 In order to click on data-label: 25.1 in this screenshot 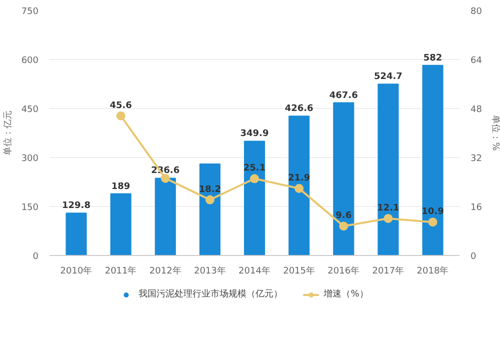, I will do `click(254, 169)`.